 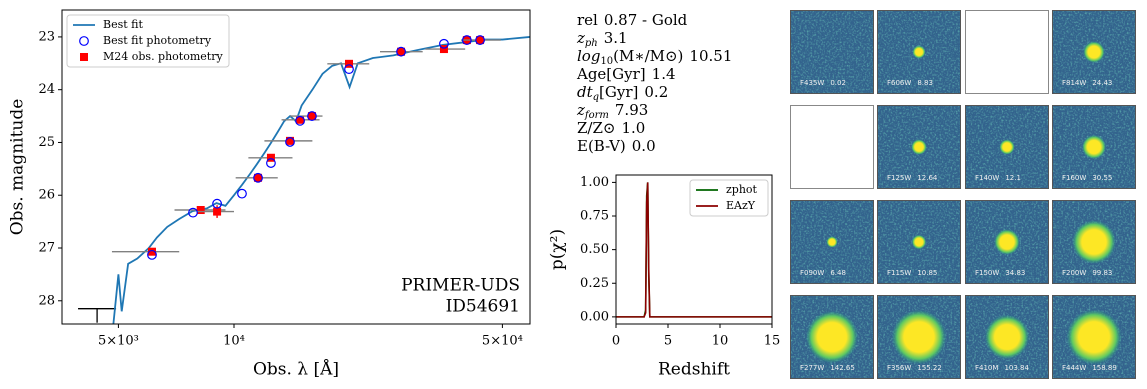 What do you see at coordinates (648, 56) in the screenshot?
I see `parameter-label: (M∗/M⊙)` at bounding box center [648, 56].